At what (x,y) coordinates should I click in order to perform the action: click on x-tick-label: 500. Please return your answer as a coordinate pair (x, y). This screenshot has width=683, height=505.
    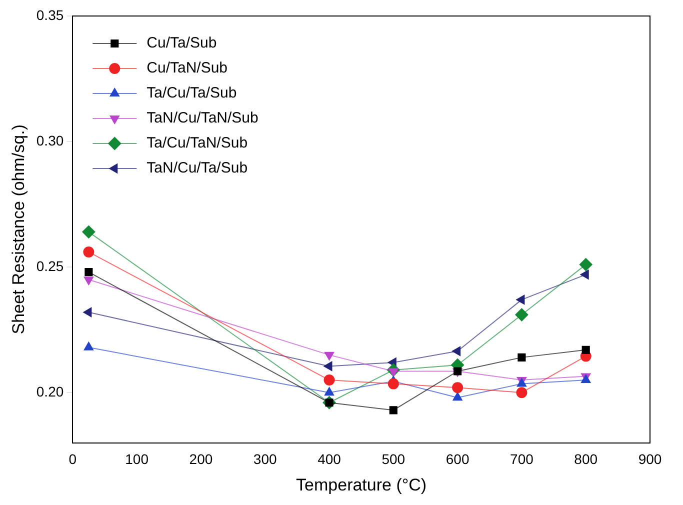
    Looking at the image, I should click on (394, 459).